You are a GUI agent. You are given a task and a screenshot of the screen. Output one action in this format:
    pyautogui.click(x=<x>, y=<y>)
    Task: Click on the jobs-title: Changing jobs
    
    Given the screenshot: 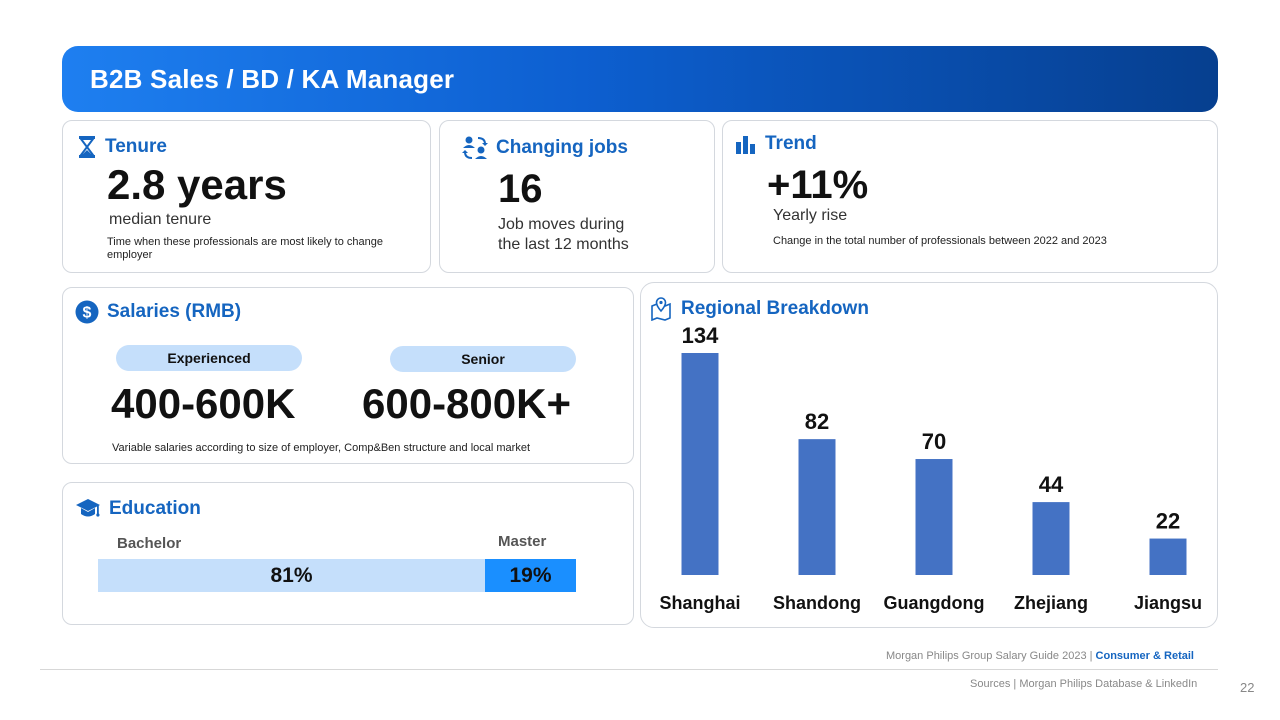 What is the action you would take?
    pyautogui.click(x=545, y=148)
    